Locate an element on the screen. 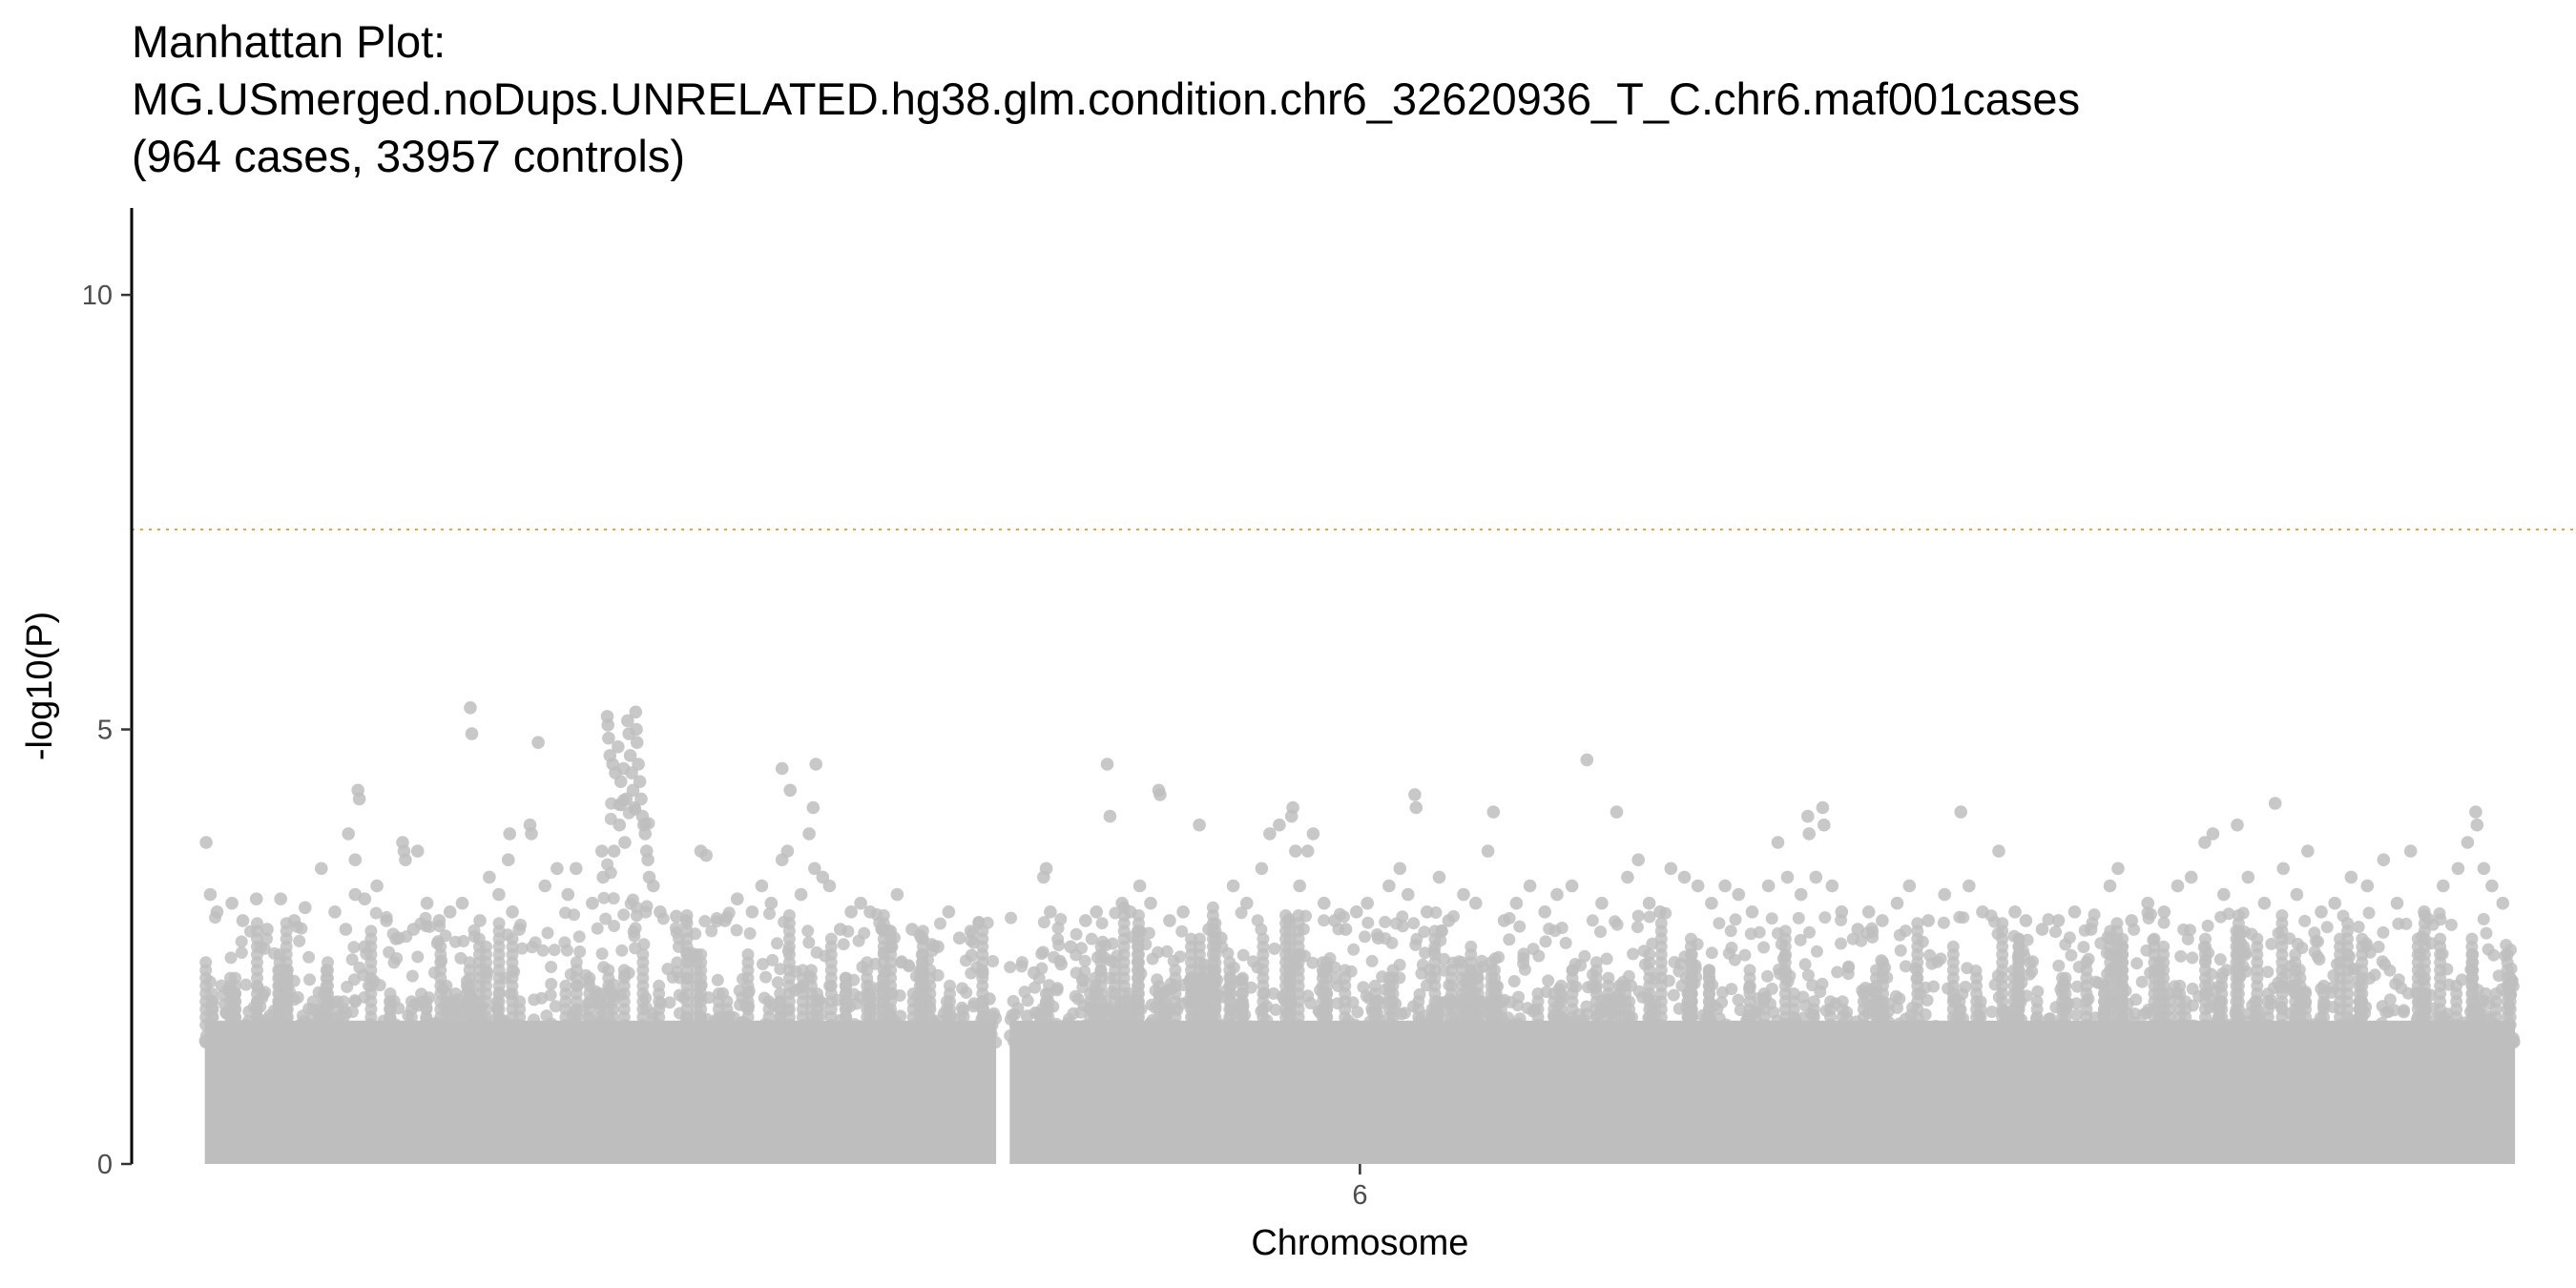 This screenshot has height=1288, width=2576. x-axis-title: Chromosome is located at coordinates (1359, 1243).